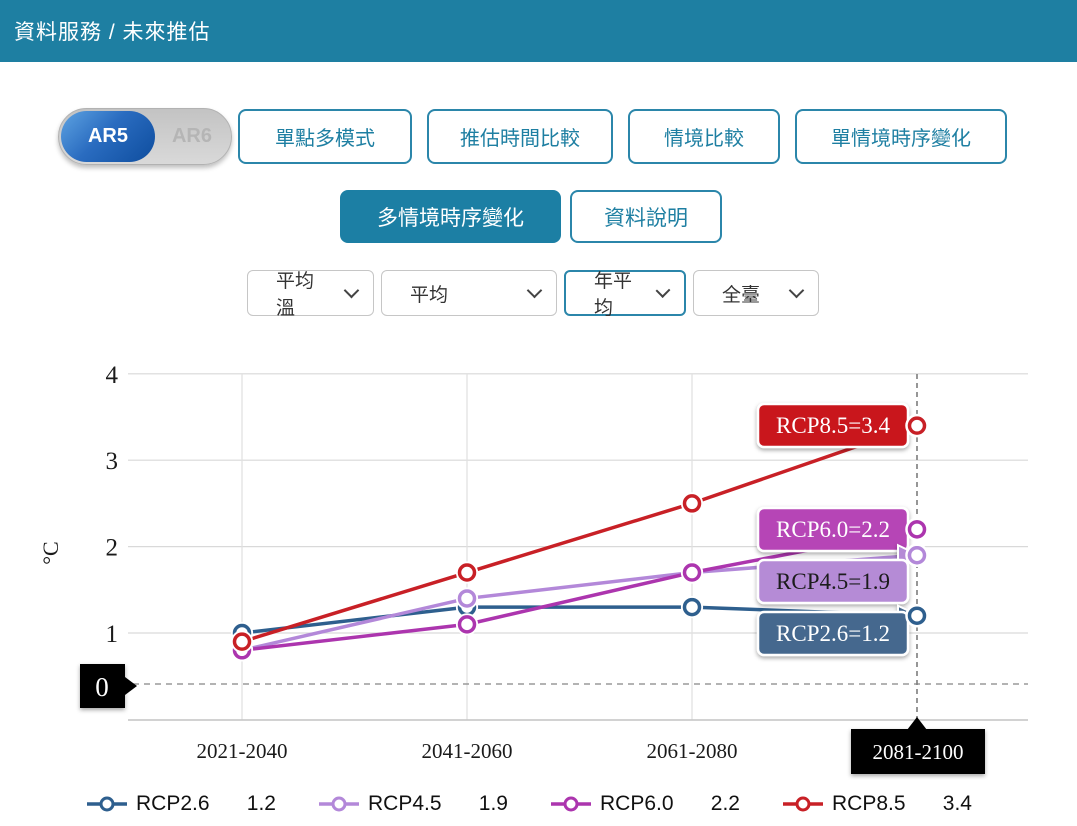 This screenshot has width=1077, height=826. I want to click on highlight-flag-box, so click(918, 751).